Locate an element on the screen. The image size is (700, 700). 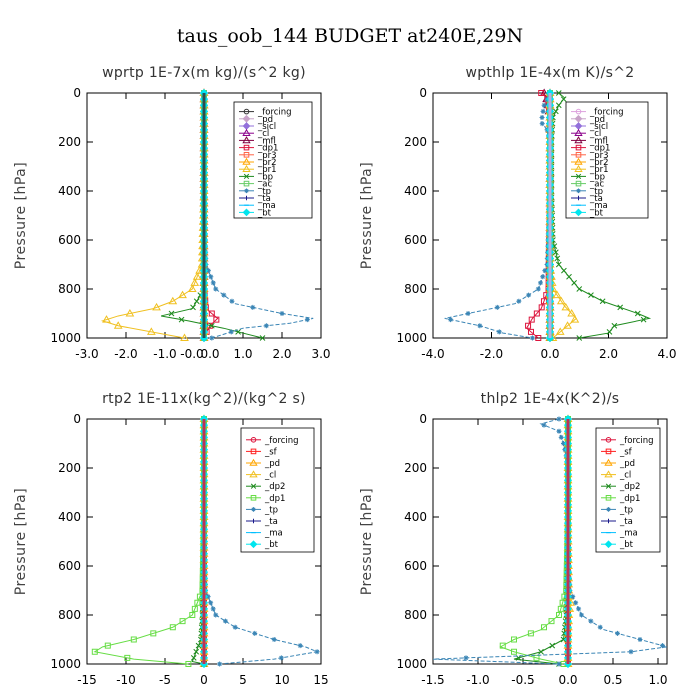
legend-entry: _pr1 is located at coordinates (258, 169).